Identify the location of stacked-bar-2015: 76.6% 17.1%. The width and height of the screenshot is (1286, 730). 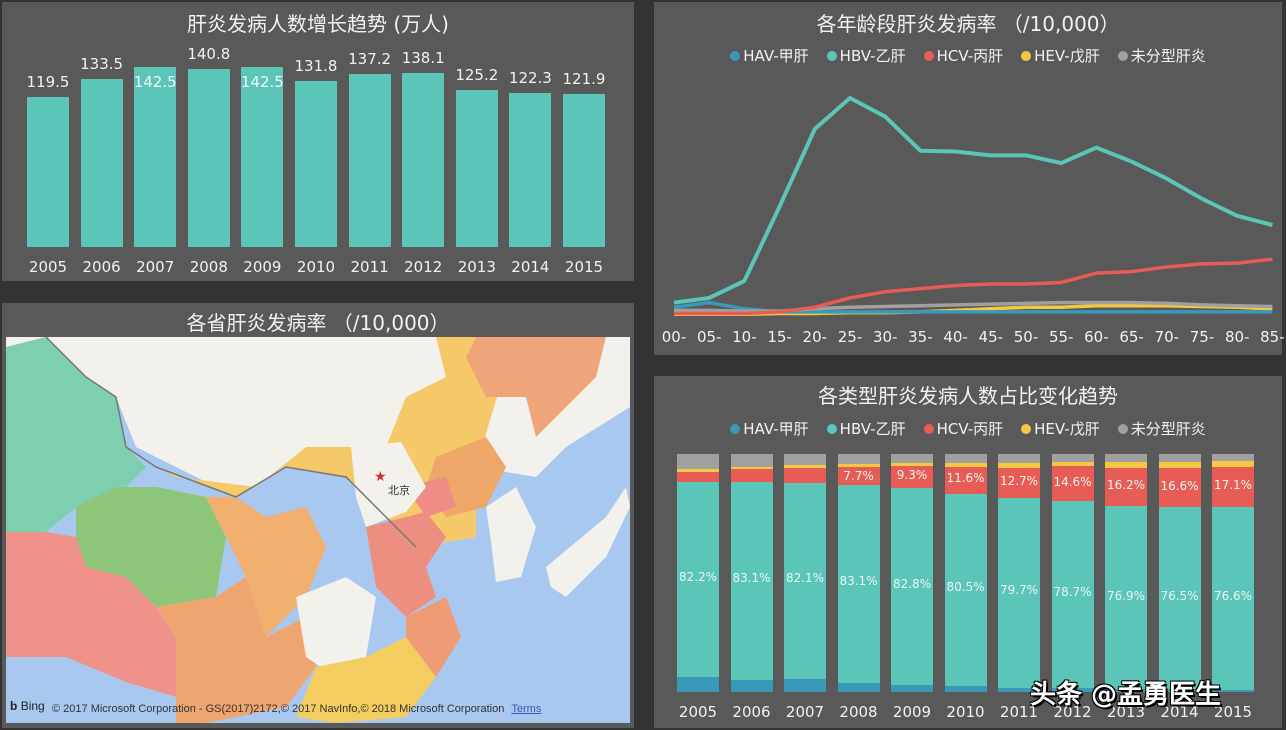
(1233, 573).